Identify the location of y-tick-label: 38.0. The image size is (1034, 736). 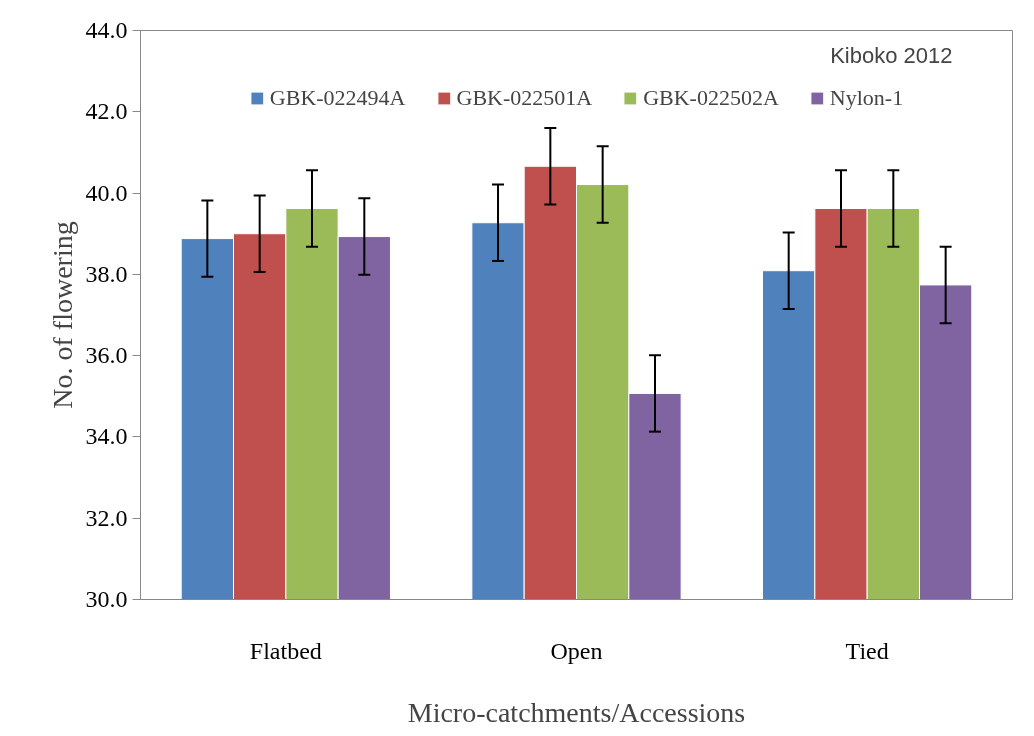
(106, 273).